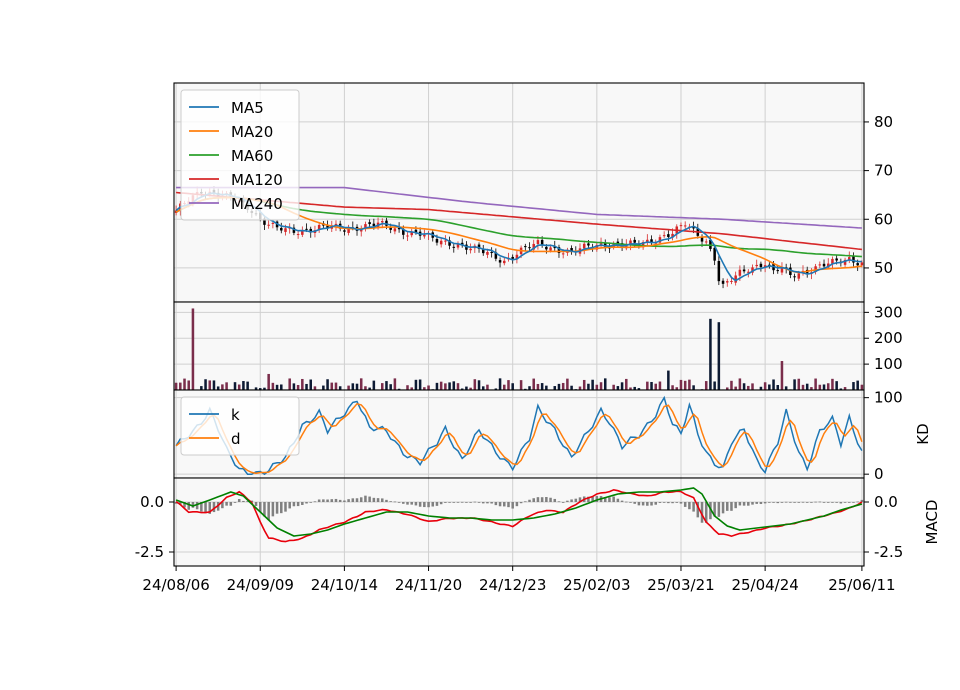  Describe the element at coordinates (175, 585) in the screenshot. I see `x-tick-label: 24/08/06` at that location.